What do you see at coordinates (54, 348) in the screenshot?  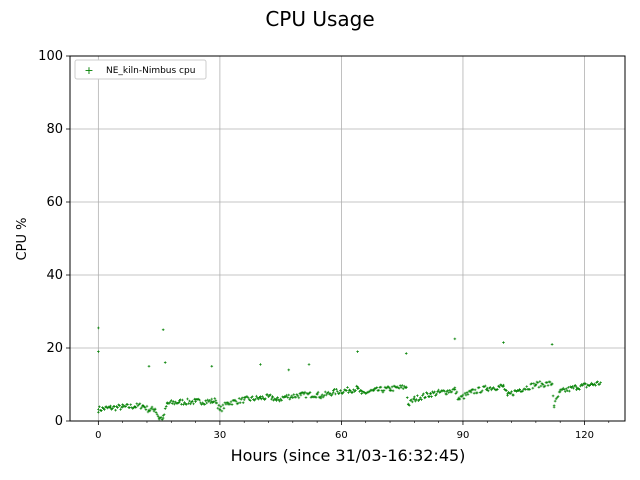 I see `y-tick-label: 20` at bounding box center [54, 348].